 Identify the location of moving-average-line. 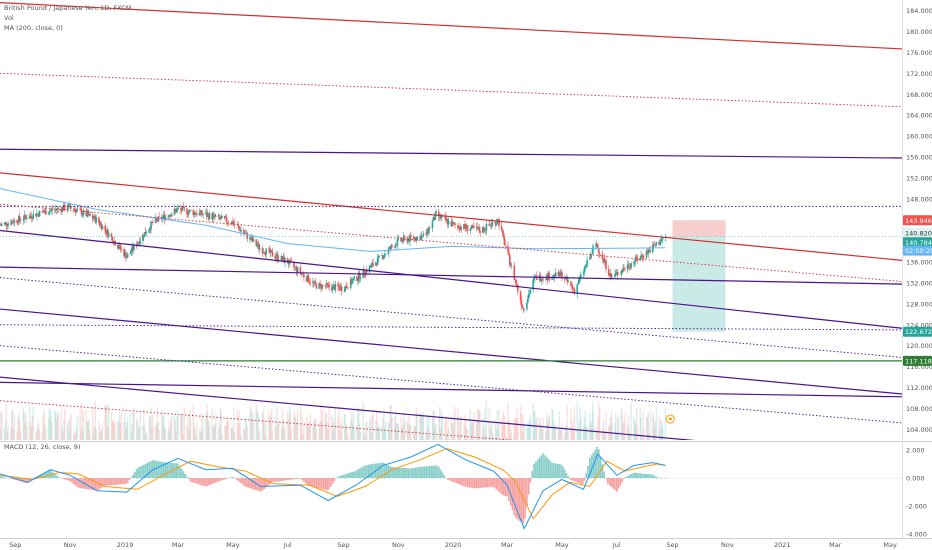
(333, 220).